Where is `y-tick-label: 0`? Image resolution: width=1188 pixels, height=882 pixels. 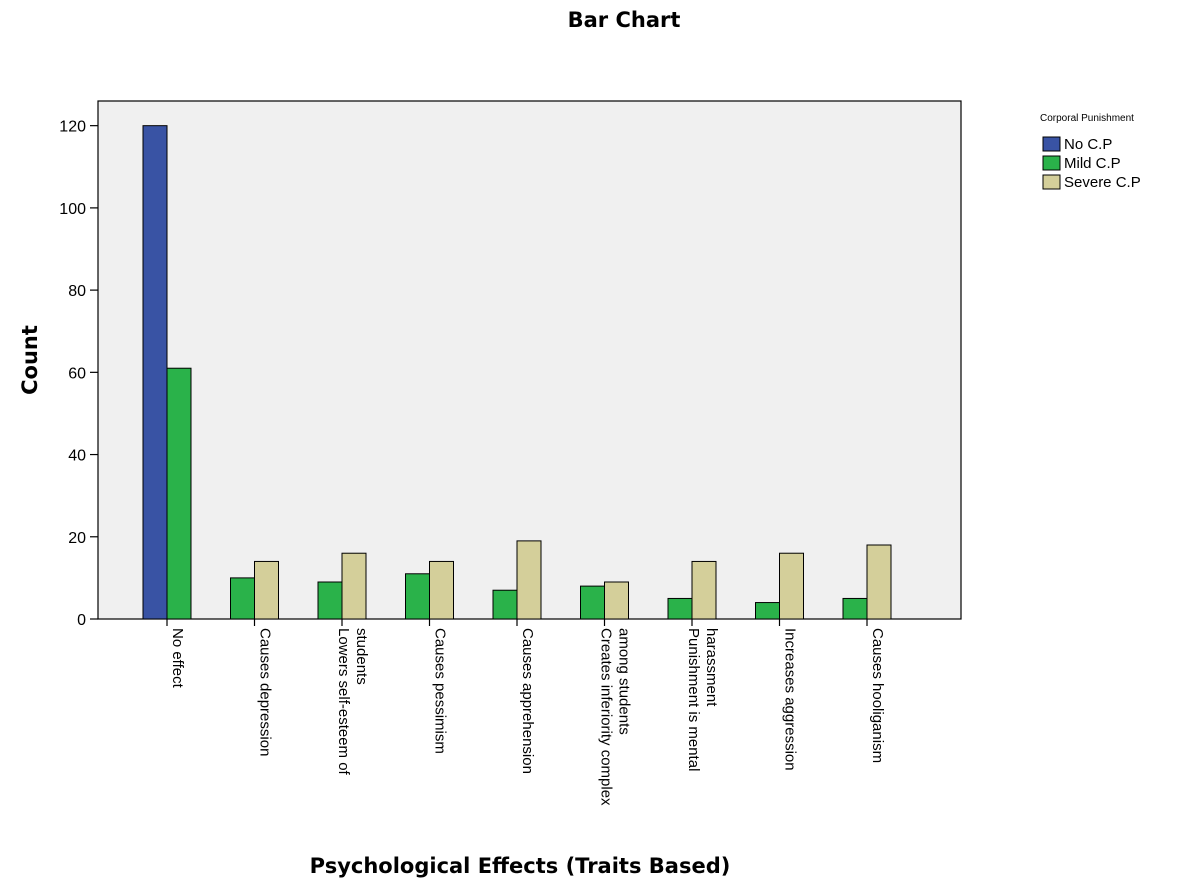 y-tick-label: 0 is located at coordinates (81, 620).